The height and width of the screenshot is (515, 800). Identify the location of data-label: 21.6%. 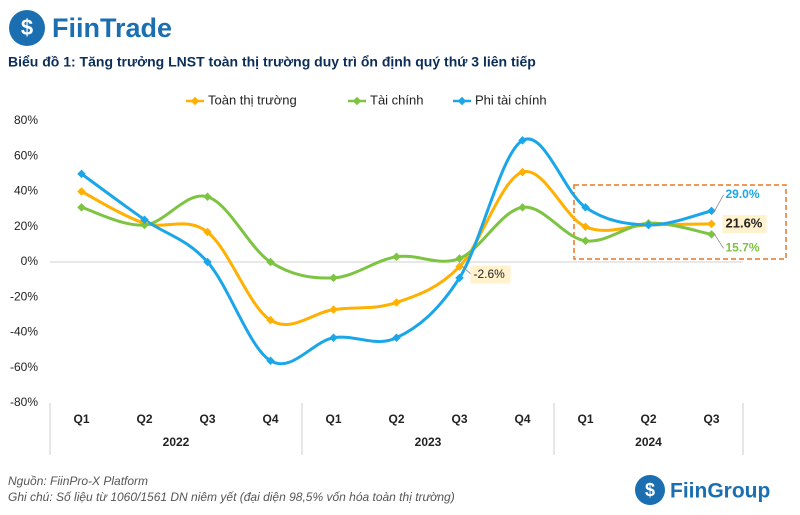
(744, 222).